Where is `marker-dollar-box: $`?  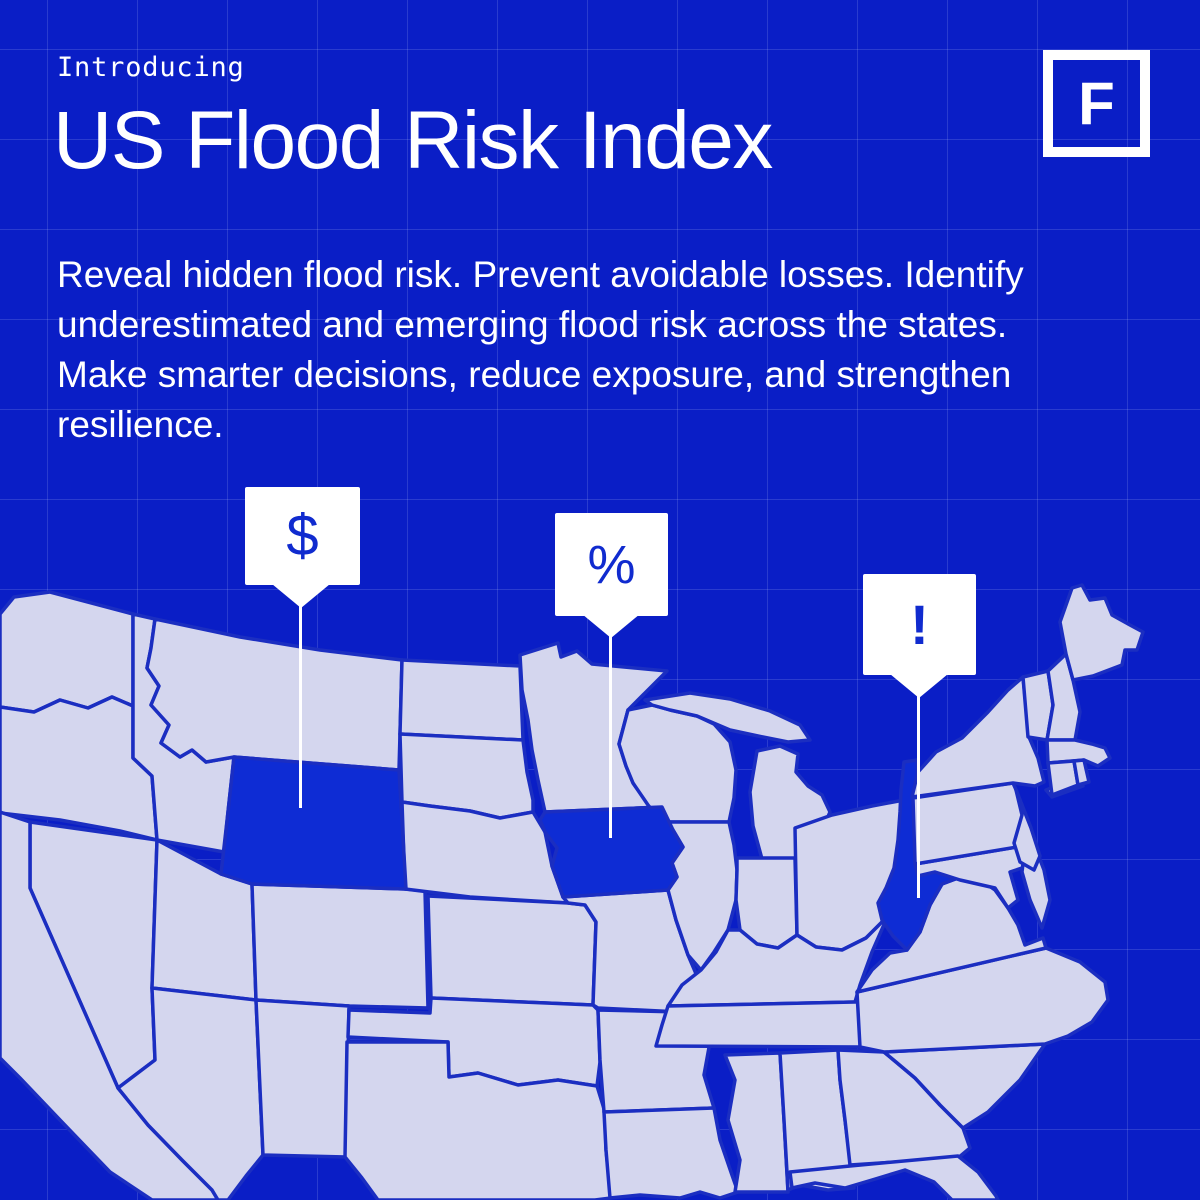
marker-dollar-box: $ is located at coordinates (302, 536).